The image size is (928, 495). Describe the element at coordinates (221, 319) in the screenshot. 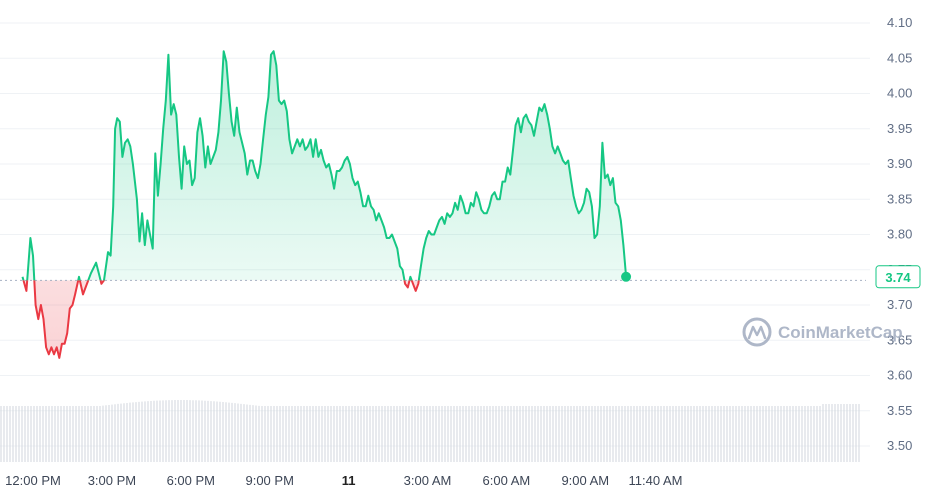

I see `area-below-baseline` at that location.